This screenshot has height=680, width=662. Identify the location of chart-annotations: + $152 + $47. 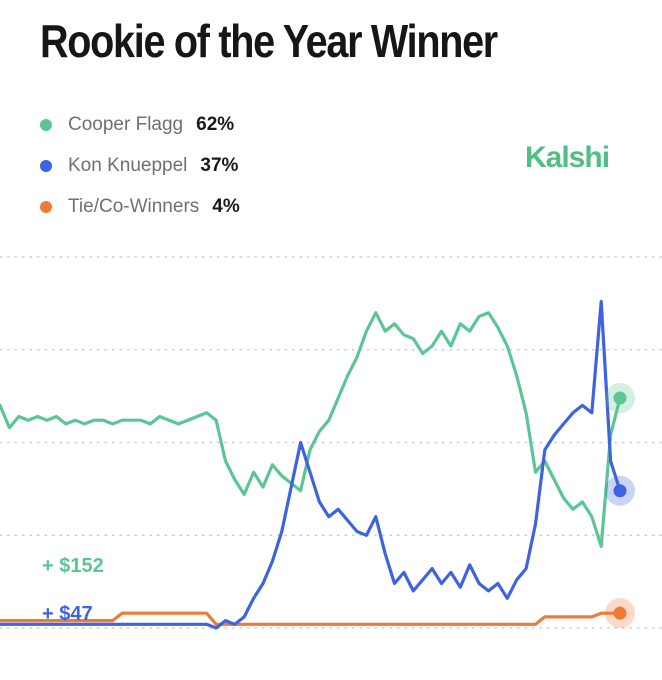
(73, 590).